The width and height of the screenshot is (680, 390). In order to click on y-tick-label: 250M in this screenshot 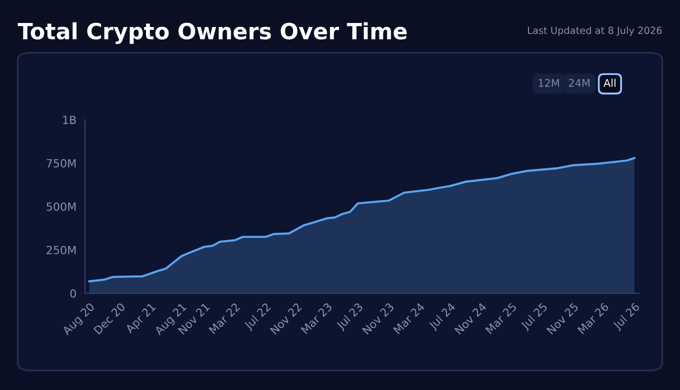, I will do `click(61, 250)`.